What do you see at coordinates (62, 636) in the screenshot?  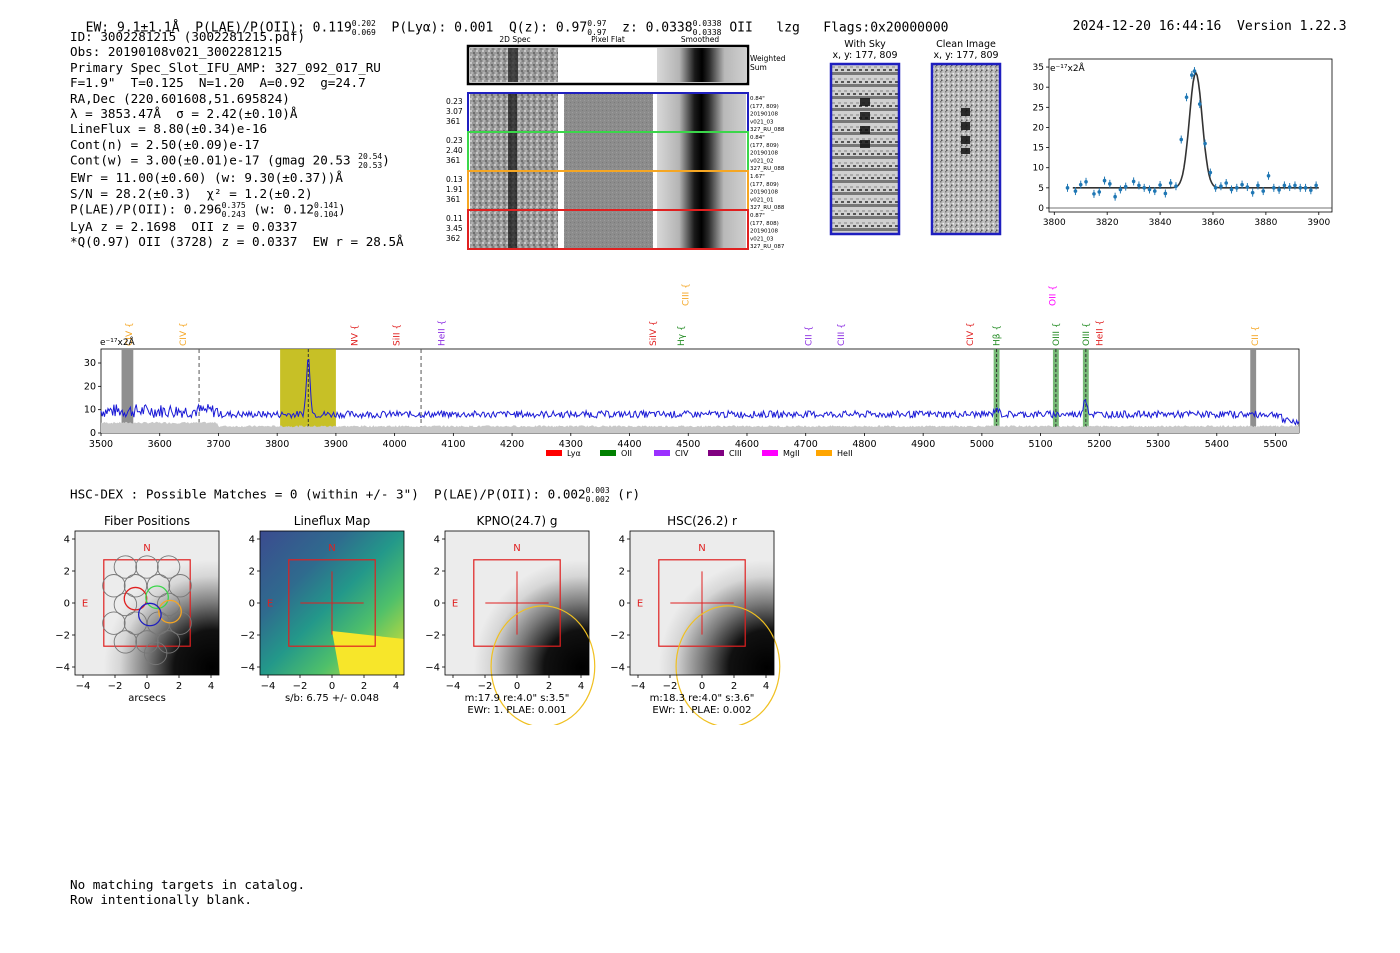 I see `panel-ytick-label: −2` at bounding box center [62, 636].